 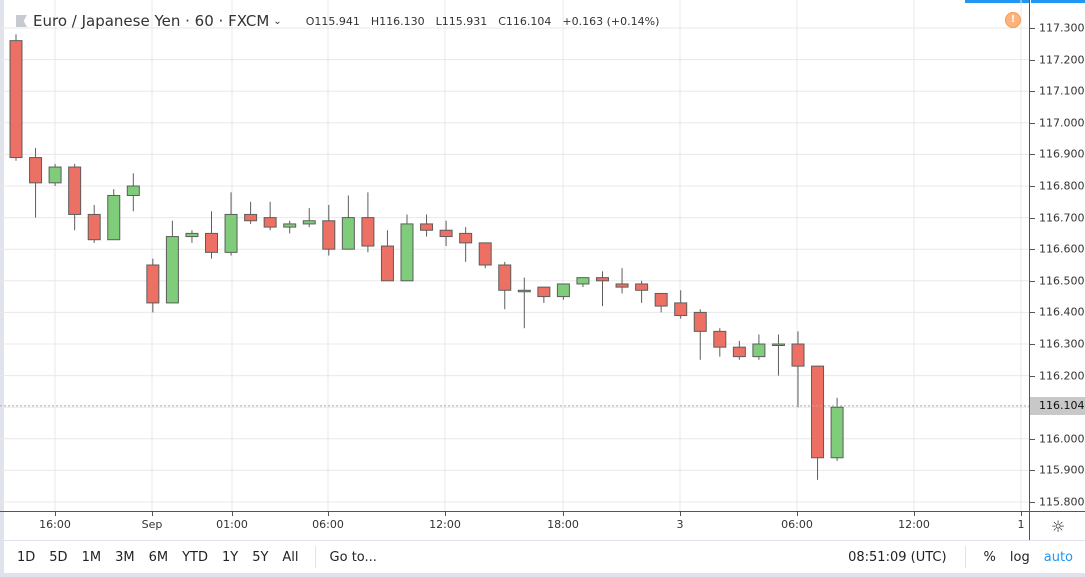 I want to click on price-label: 117.200, so click(x=1062, y=60).